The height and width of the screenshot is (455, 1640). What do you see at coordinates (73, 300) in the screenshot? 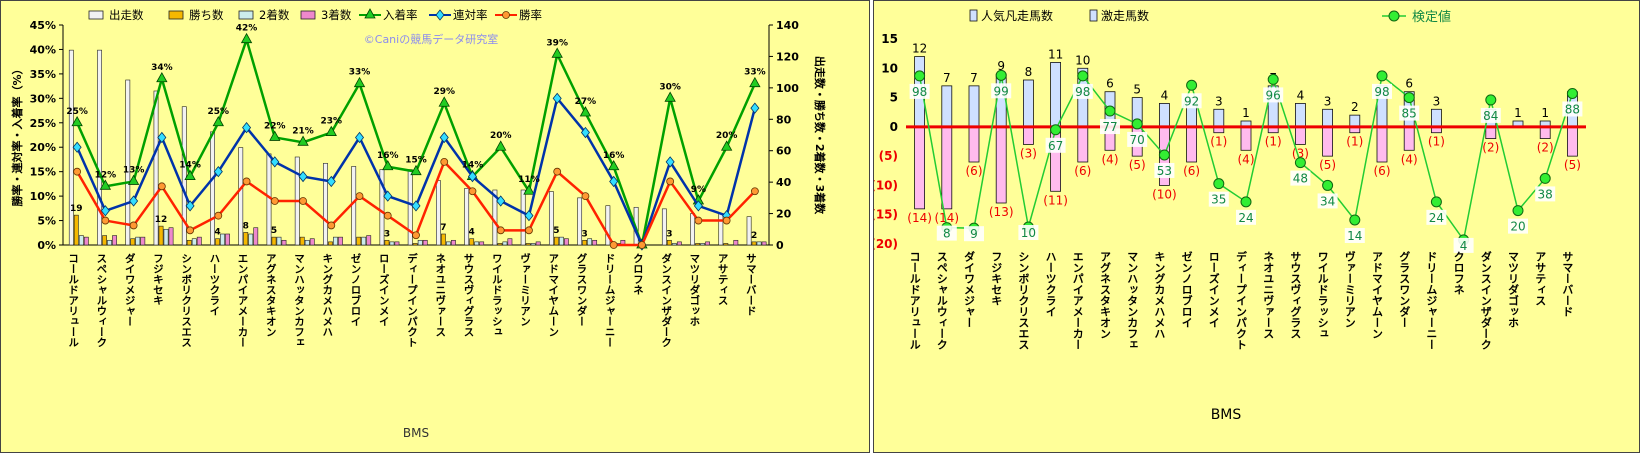
I see `category-label: コールドアリュール` at bounding box center [73, 300].